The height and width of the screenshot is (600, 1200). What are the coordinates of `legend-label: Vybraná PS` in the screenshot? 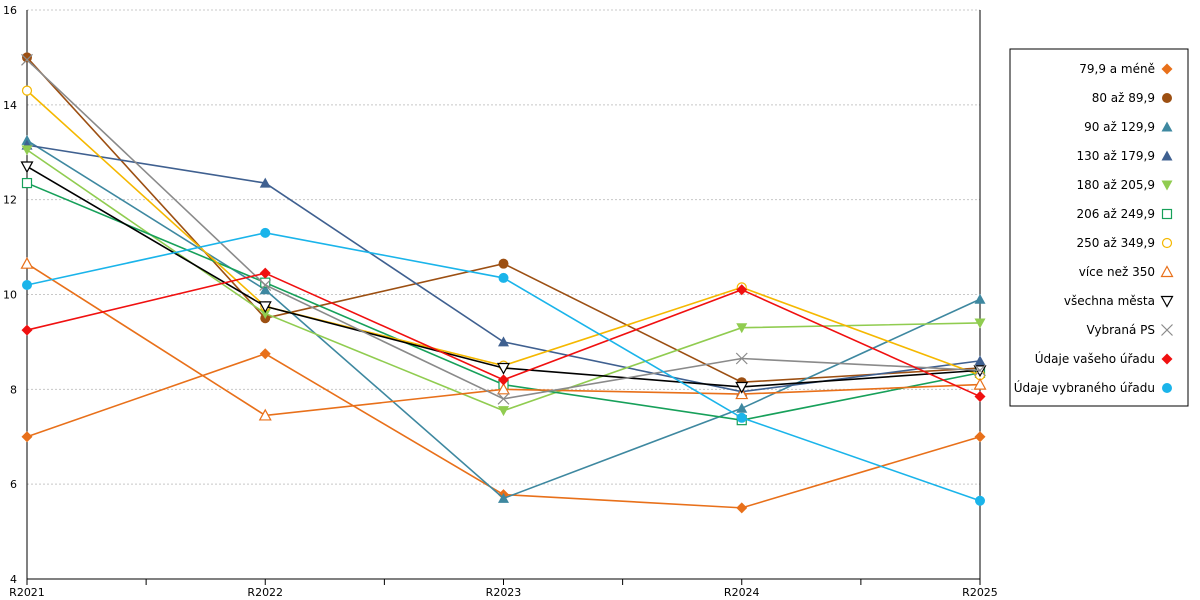 It's located at (1120, 330).